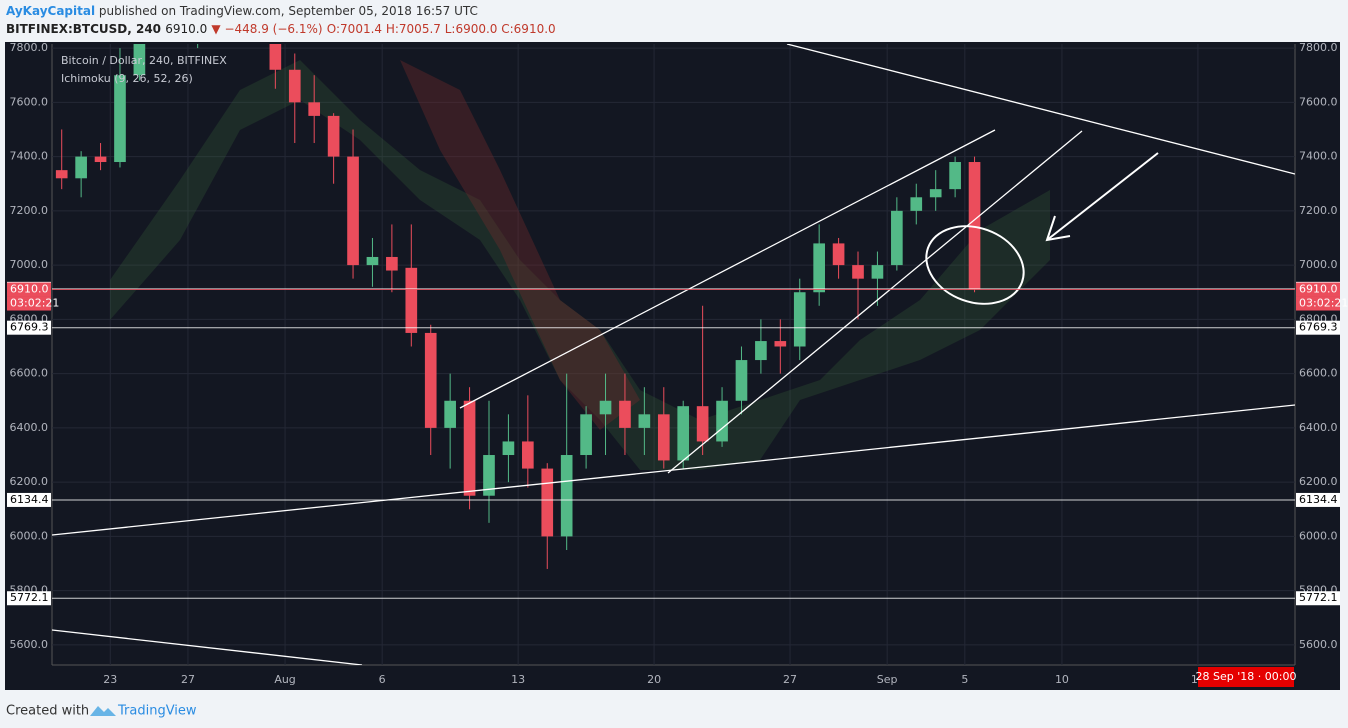  I want to click on x-tick-label: 13, so click(518, 679).